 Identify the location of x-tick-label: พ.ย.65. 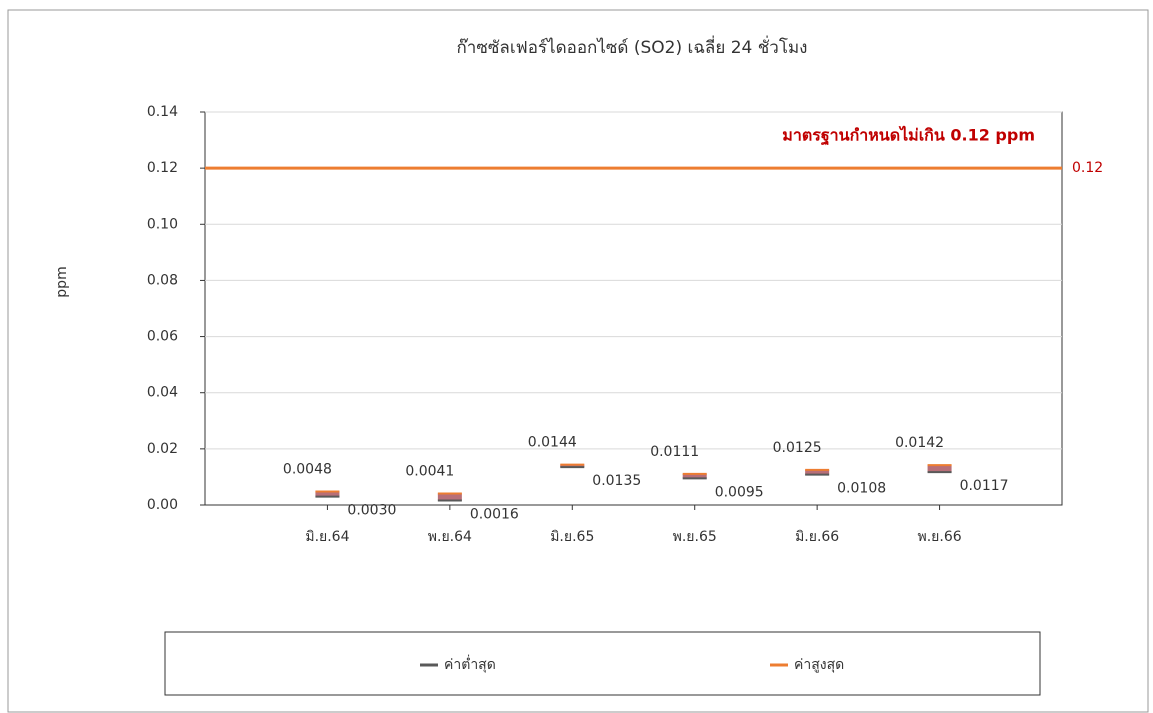
(695, 537).